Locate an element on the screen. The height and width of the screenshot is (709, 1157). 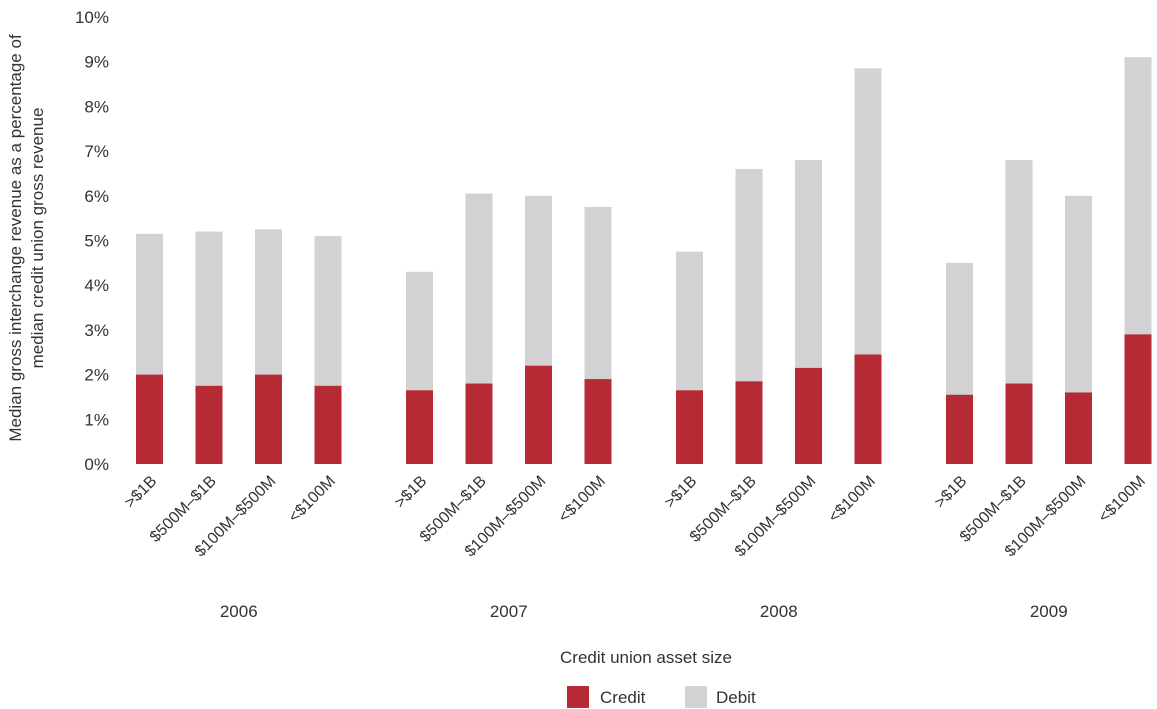
y-axis-title-line-2: median credit union gross revenue is located at coordinates (37, 238).